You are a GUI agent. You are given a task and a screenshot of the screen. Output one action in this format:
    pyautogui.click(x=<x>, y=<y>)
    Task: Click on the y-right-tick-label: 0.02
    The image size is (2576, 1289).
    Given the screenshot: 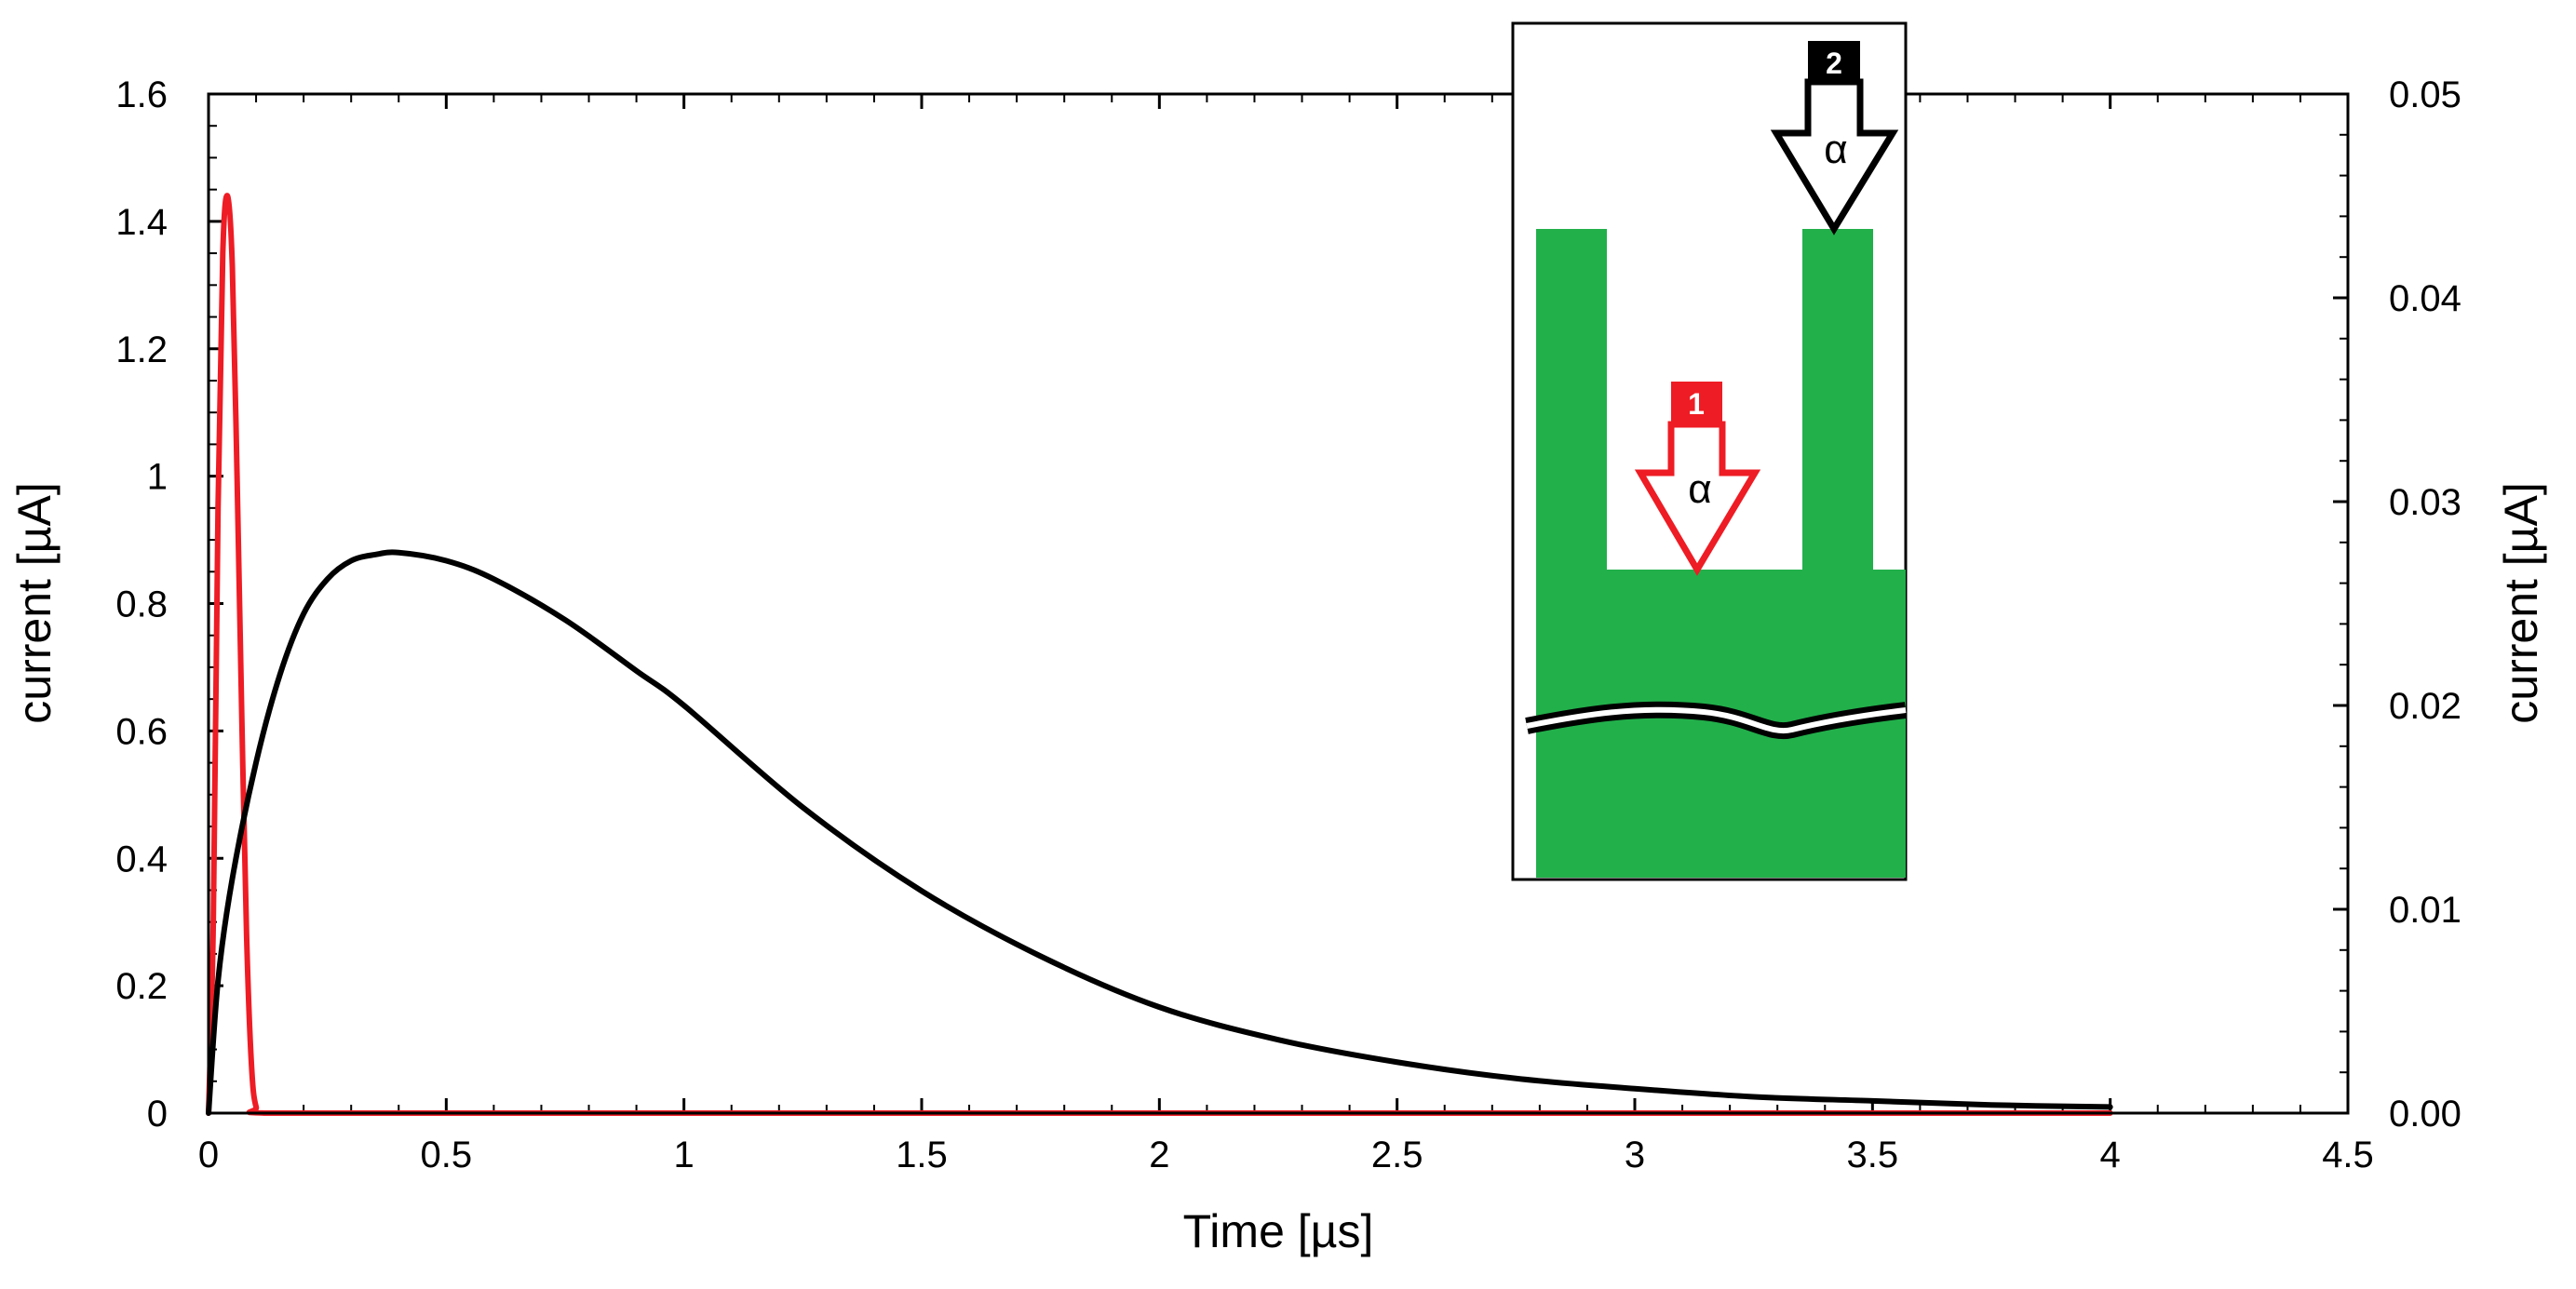 What is the action you would take?
    pyautogui.click(x=2425, y=706)
    